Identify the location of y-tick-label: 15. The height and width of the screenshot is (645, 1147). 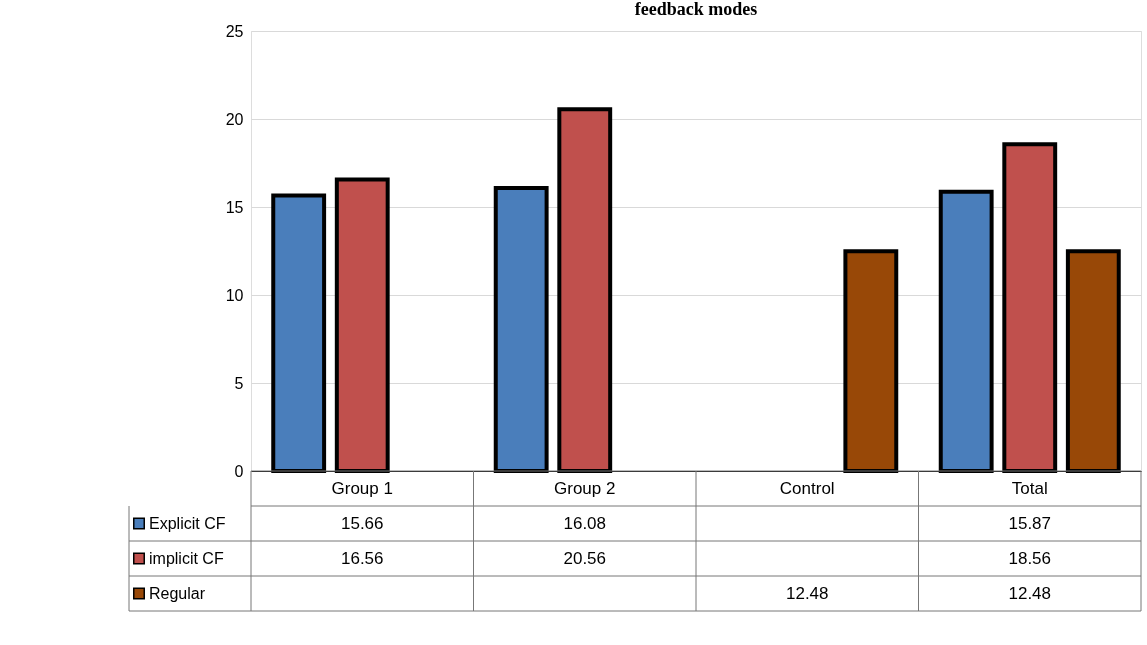
(234, 207).